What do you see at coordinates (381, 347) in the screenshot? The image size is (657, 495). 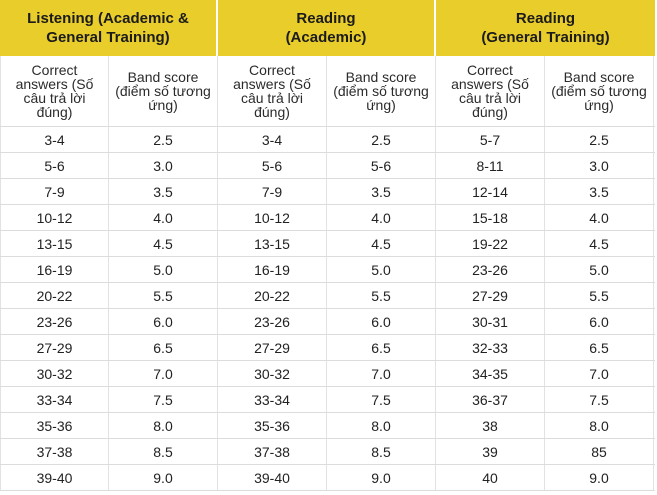 I see `cell-reading-academic-band-score: 6.5` at bounding box center [381, 347].